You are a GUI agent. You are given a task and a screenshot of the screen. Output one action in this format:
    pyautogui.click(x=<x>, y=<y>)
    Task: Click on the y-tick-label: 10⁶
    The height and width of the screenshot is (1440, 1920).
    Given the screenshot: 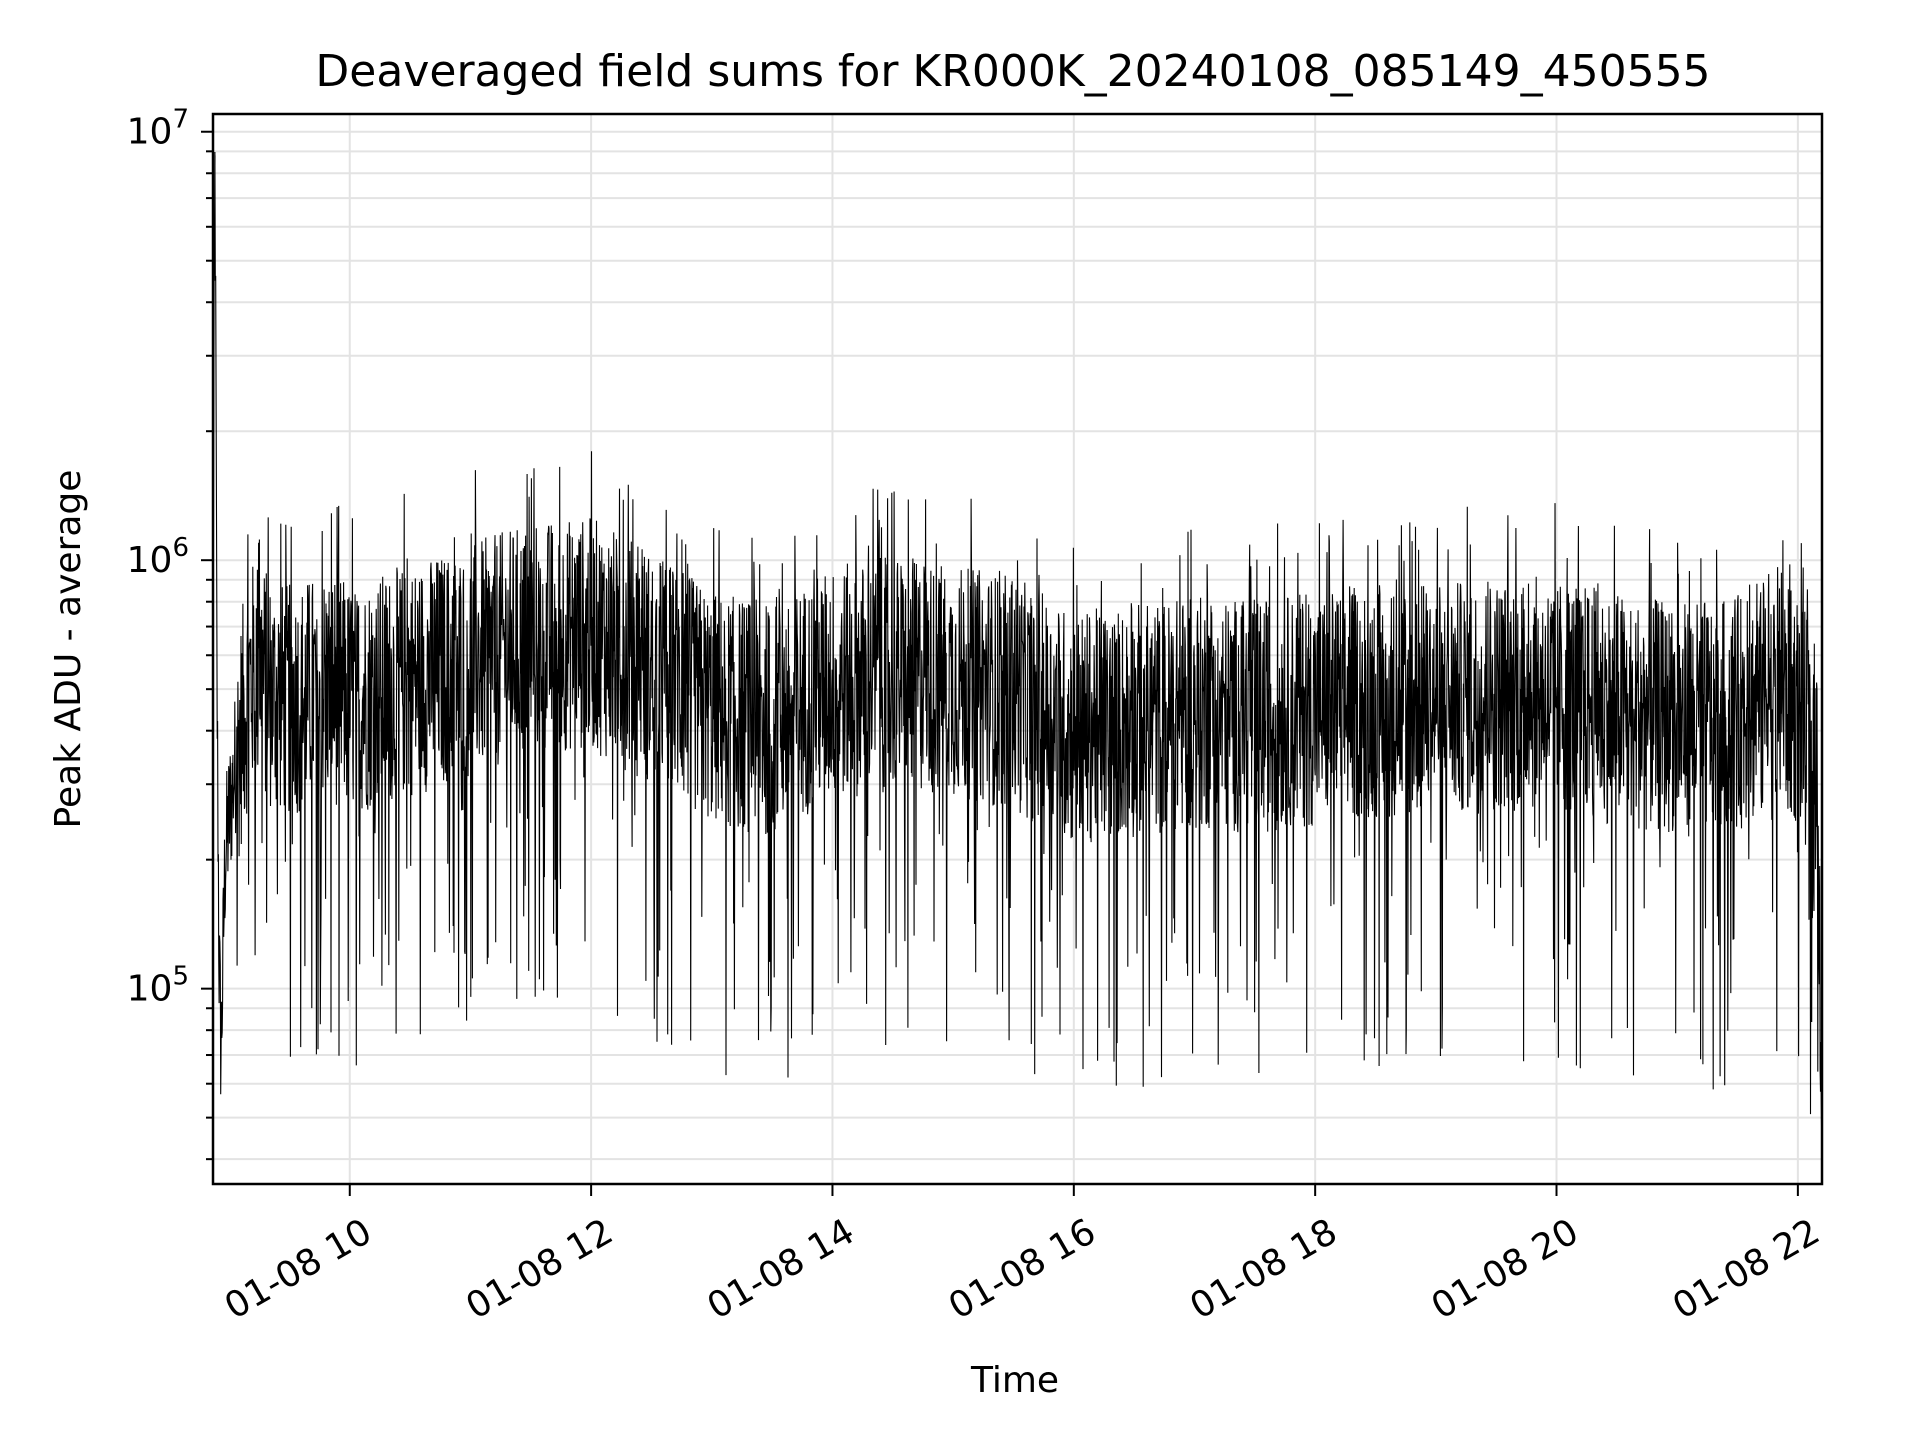 What is the action you would take?
    pyautogui.click(x=158, y=557)
    